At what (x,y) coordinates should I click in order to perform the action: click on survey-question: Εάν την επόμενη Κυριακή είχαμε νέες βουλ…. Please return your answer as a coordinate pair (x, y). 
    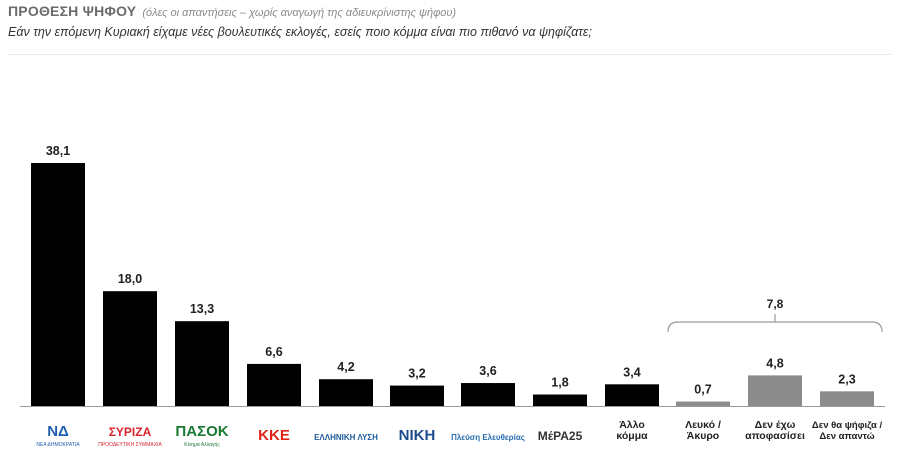
    Looking at the image, I should click on (300, 32).